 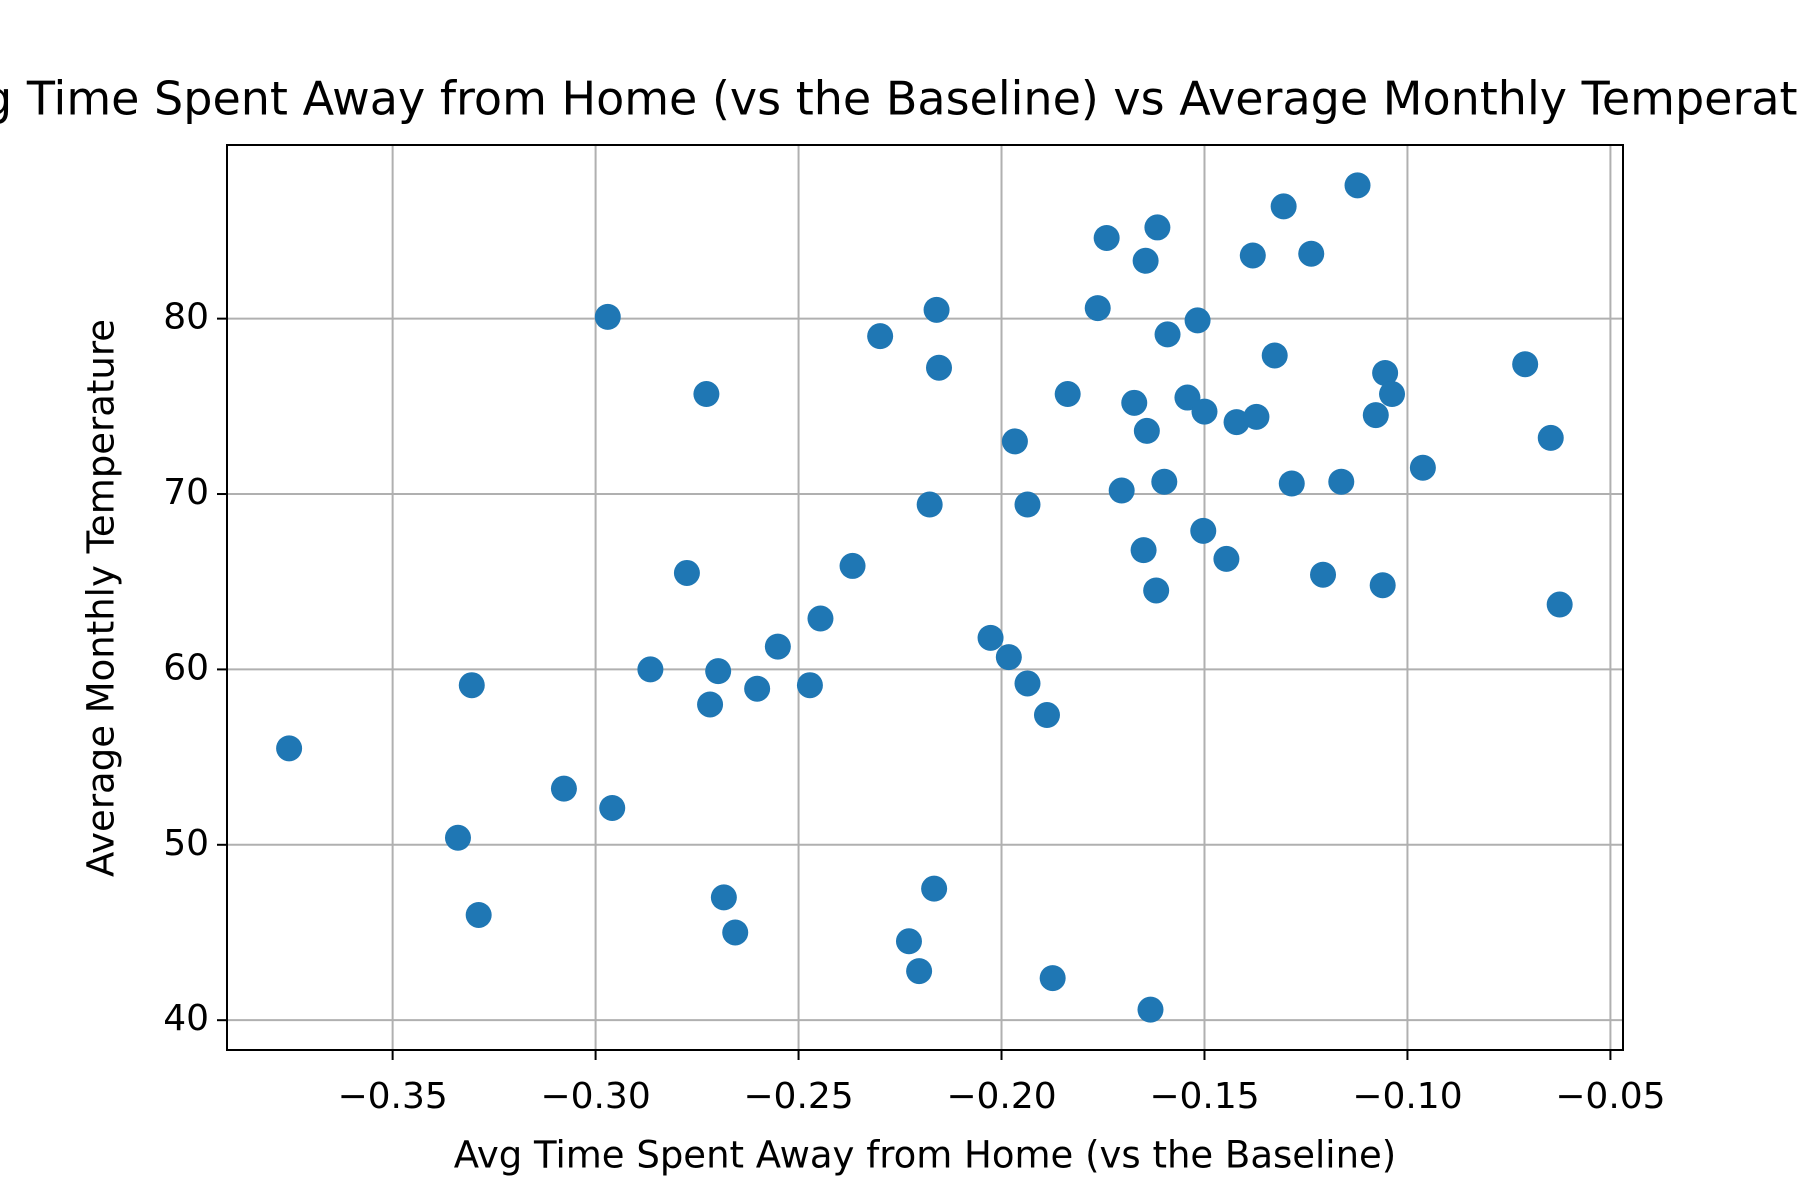 What do you see at coordinates (1001, 1096) in the screenshot?
I see `x-tick-label: −0.20` at bounding box center [1001, 1096].